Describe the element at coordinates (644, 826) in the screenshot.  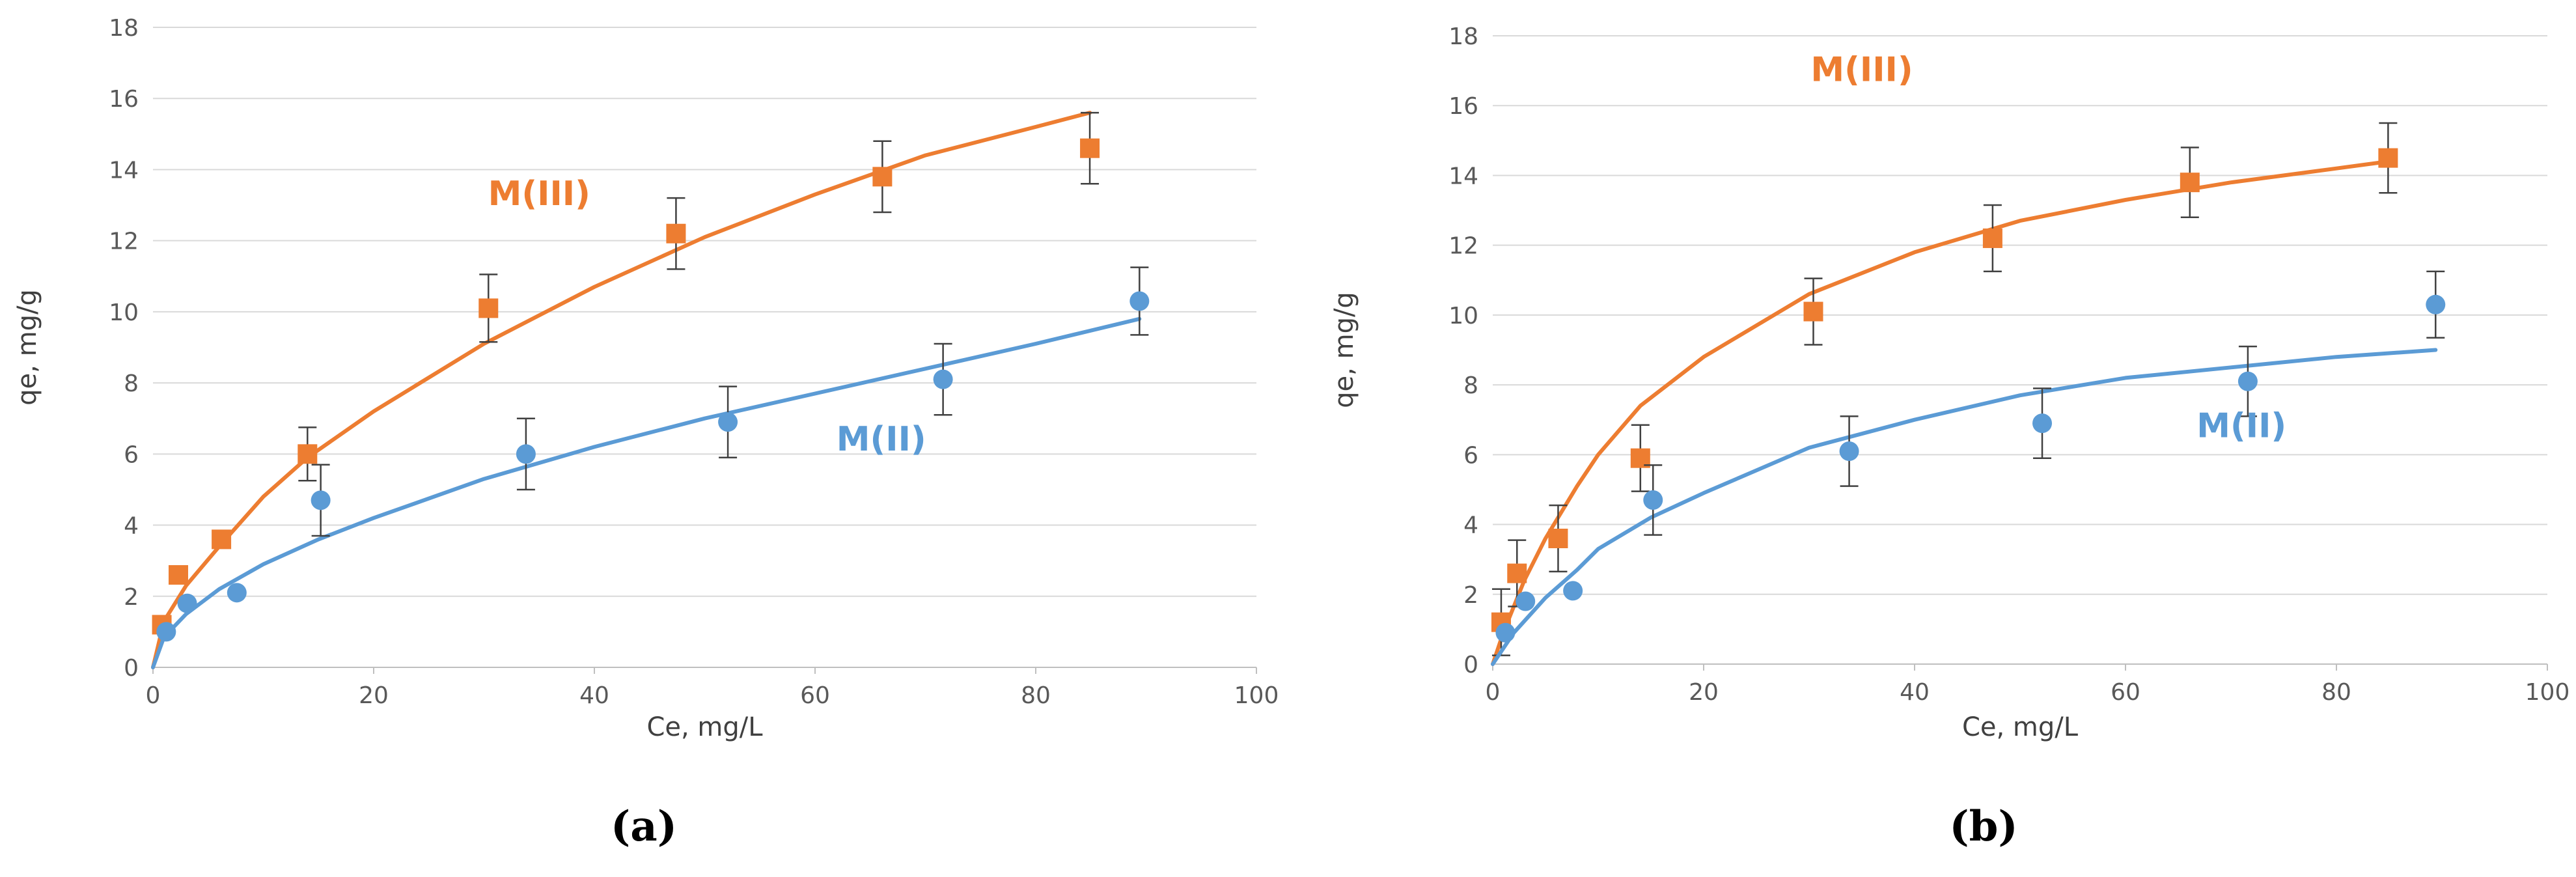
I see `caption-a: (a)` at that location.